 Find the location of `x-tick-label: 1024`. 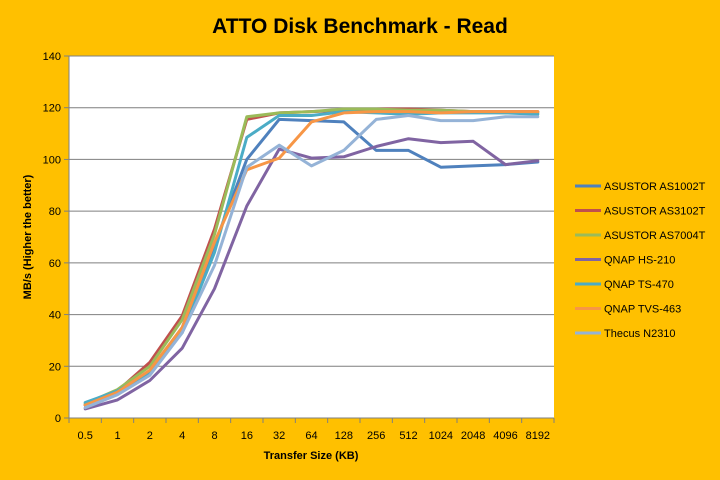

x-tick-label: 1024 is located at coordinates (441, 436).